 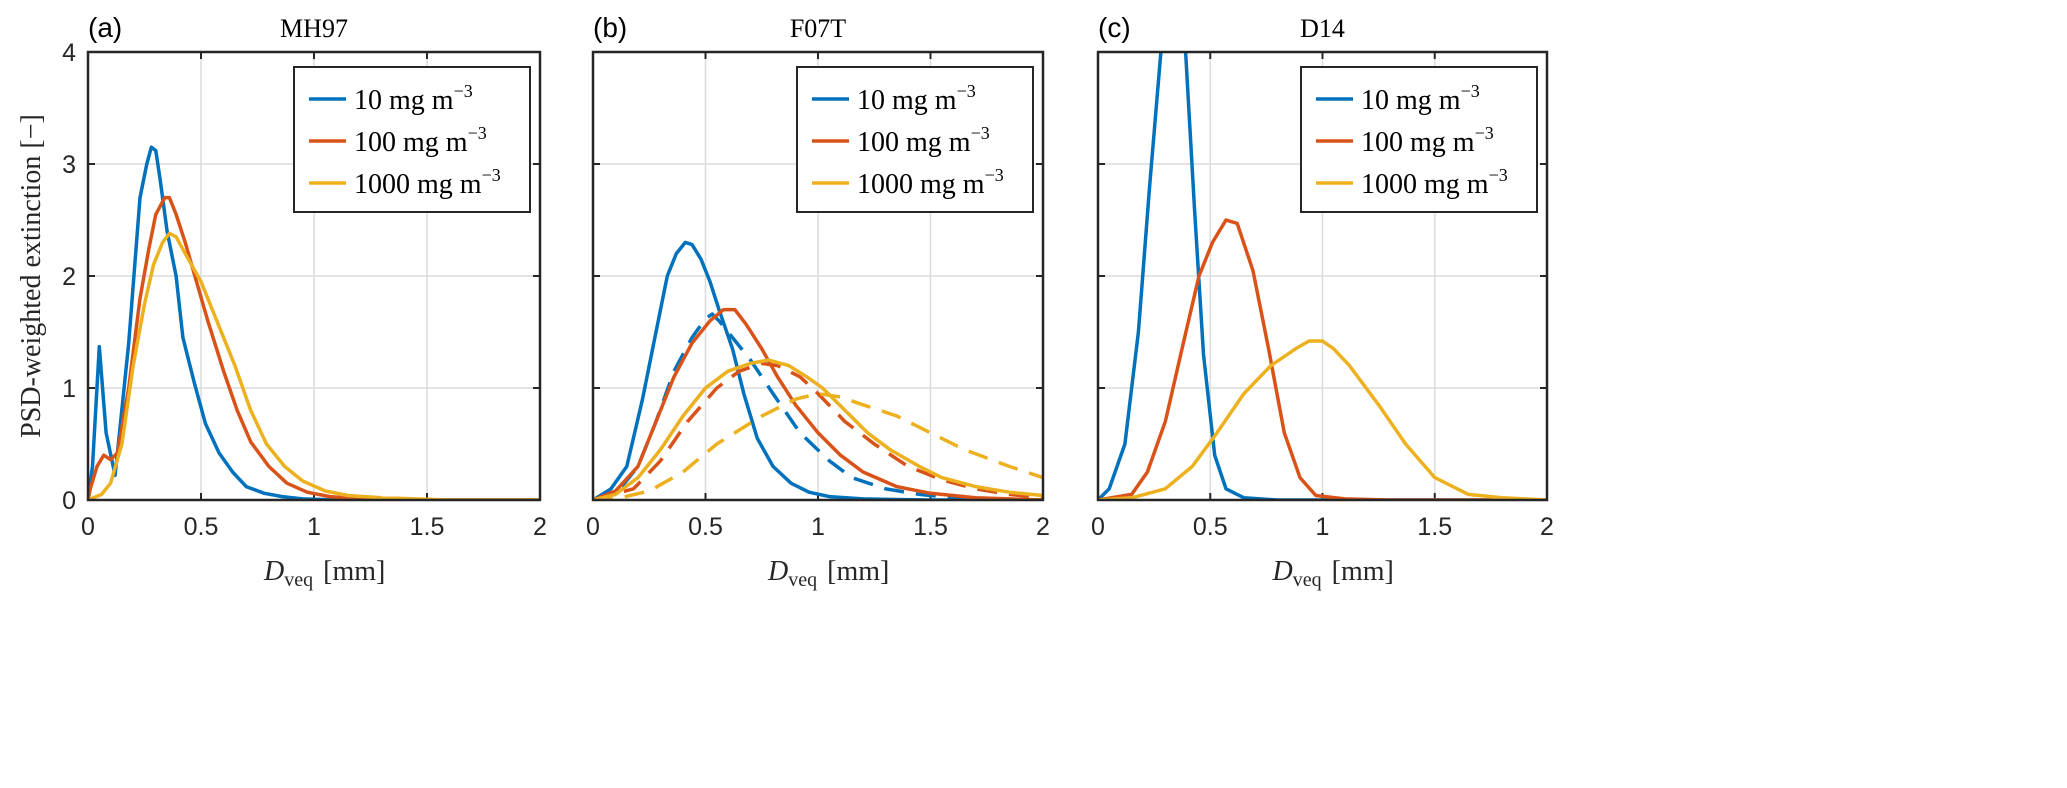 What do you see at coordinates (818, 445) in the screenshot?
I see `series-line-1000-mg-m-3-dashed-` at bounding box center [818, 445].